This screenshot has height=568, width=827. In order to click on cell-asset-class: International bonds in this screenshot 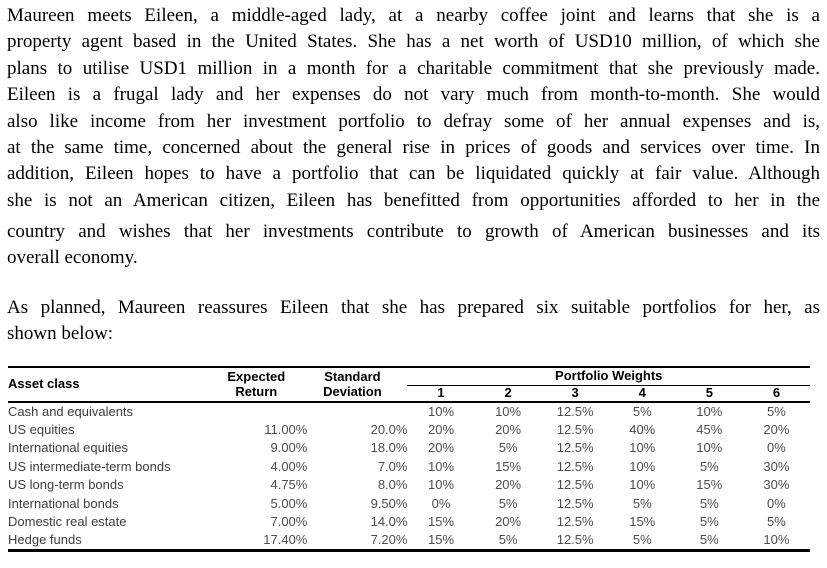, I will do `click(63, 503)`.